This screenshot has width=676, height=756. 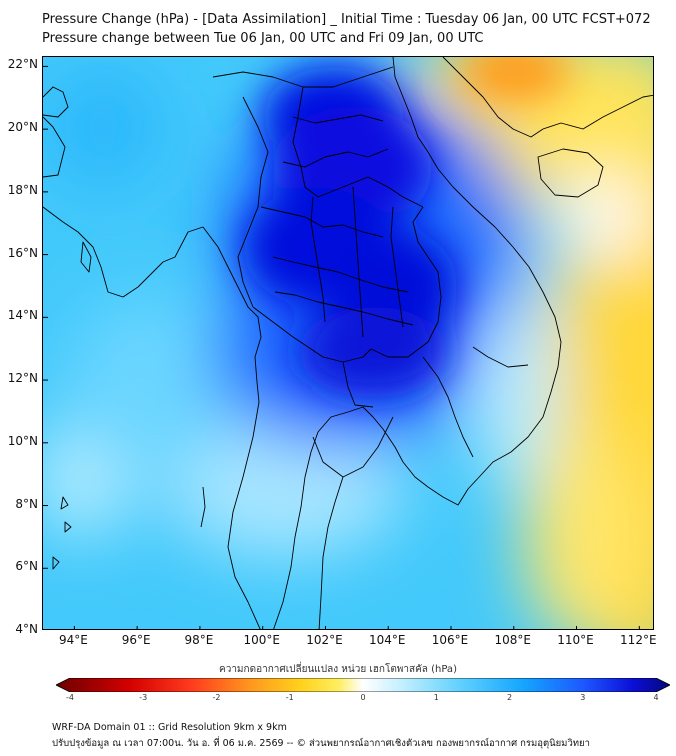 I want to click on latitude-tick-label: 8°N, so click(x=26, y=503).